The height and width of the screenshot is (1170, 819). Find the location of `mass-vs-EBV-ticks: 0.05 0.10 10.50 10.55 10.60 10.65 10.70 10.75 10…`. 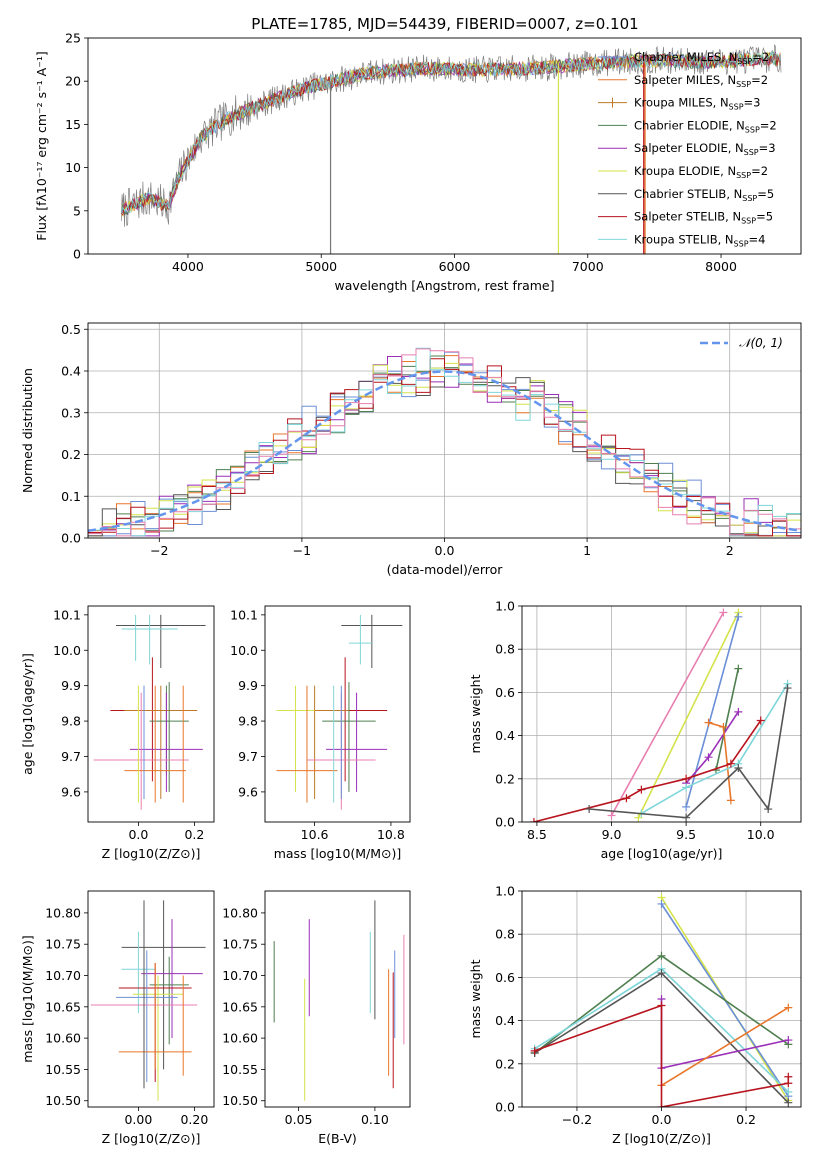

mass-vs-EBV-ticks: 0.05 0.10 10.50 10.55 10.60 10.65 10.70 10.75 10… is located at coordinates (305, 1016).